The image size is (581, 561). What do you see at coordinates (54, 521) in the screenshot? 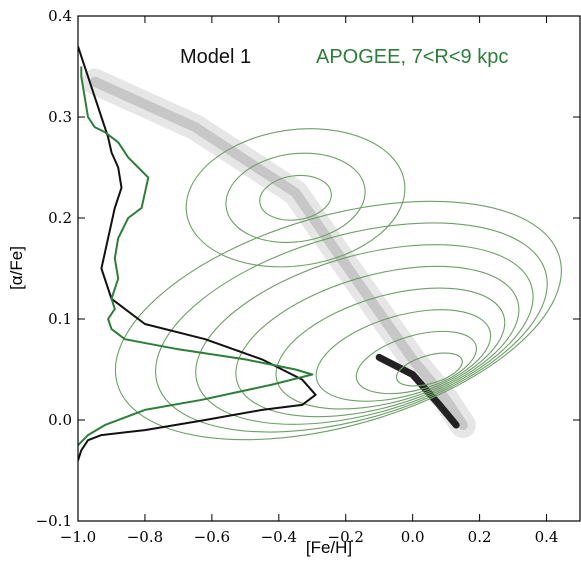
I see `y-tick-label: −0.1` at bounding box center [54, 521].